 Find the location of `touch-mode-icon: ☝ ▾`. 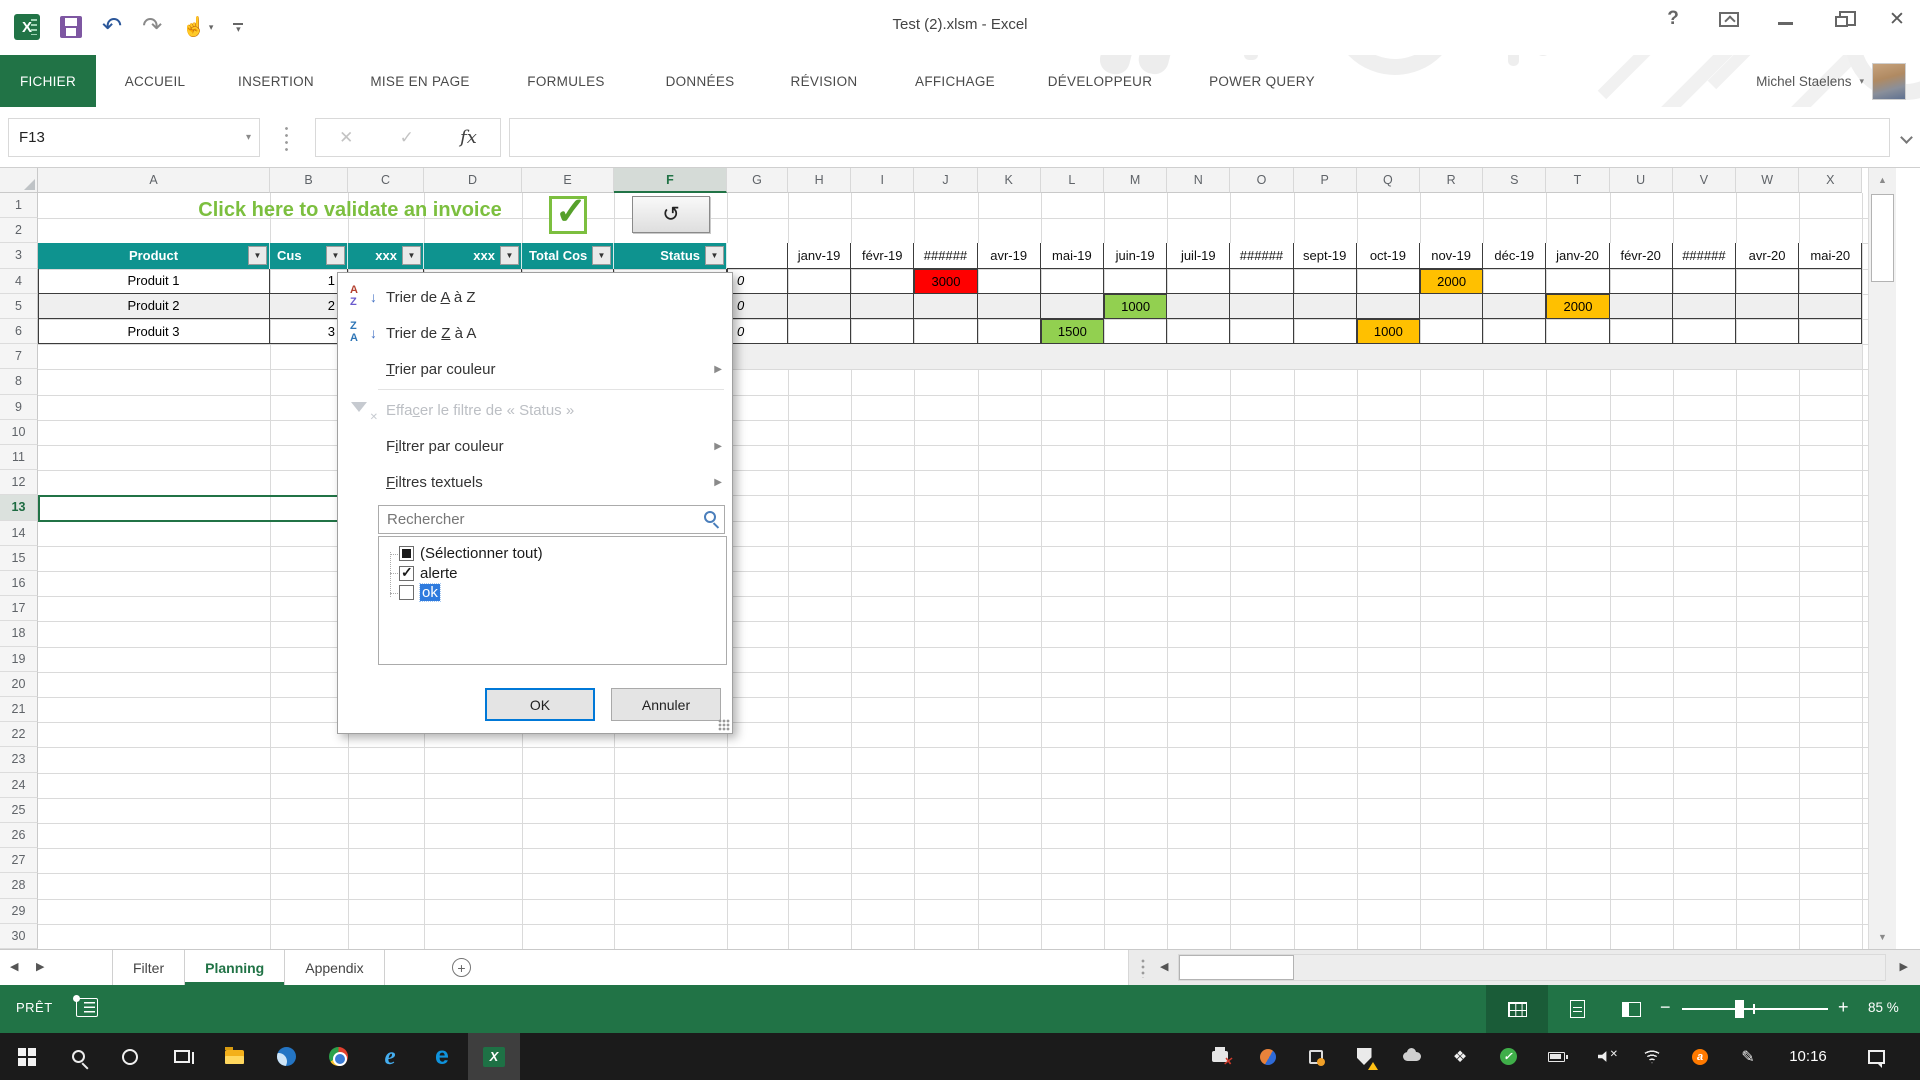

touch-mode-icon: ☝ ▾ is located at coordinates (198, 27).